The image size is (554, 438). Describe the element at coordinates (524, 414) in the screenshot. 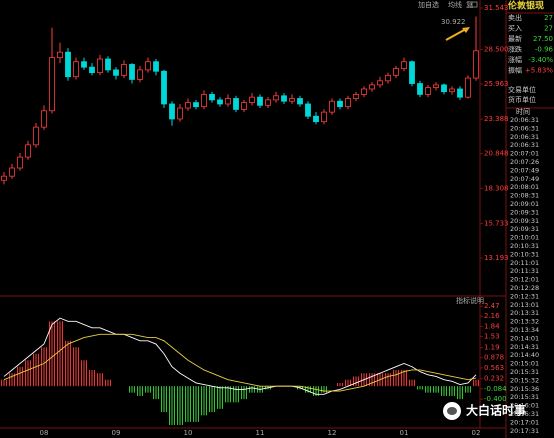

I see `tick-time: 20:16:31` at that location.